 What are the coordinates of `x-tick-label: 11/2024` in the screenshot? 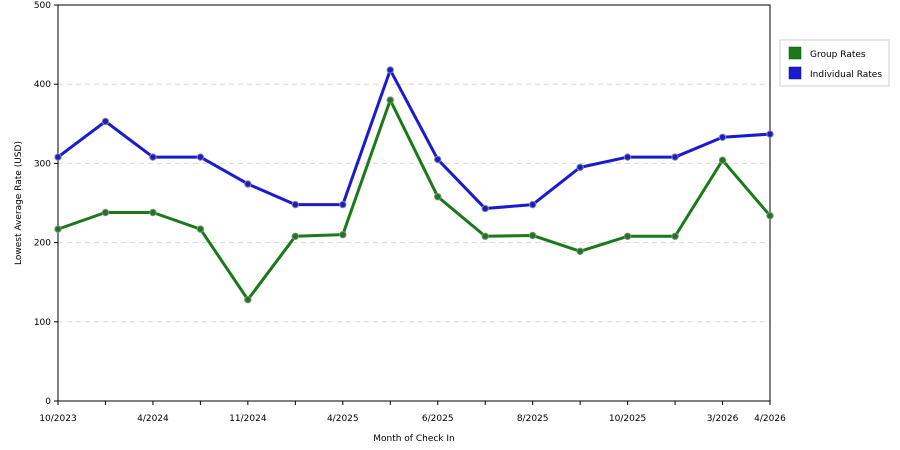 It's located at (248, 419).